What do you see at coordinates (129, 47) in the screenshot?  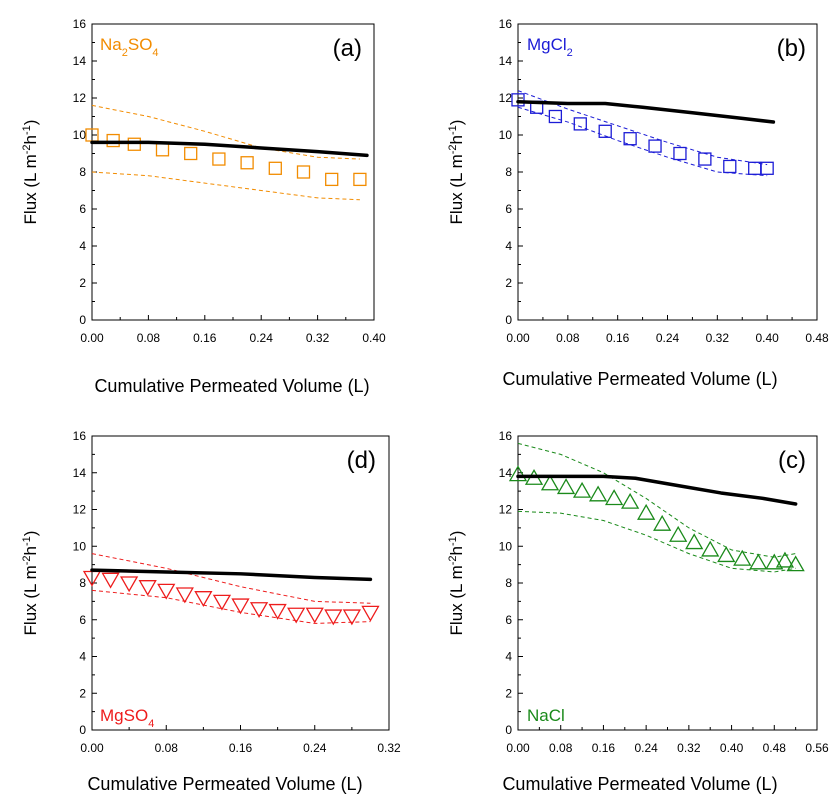 I see `solute-label: Na2SO4` at bounding box center [129, 47].